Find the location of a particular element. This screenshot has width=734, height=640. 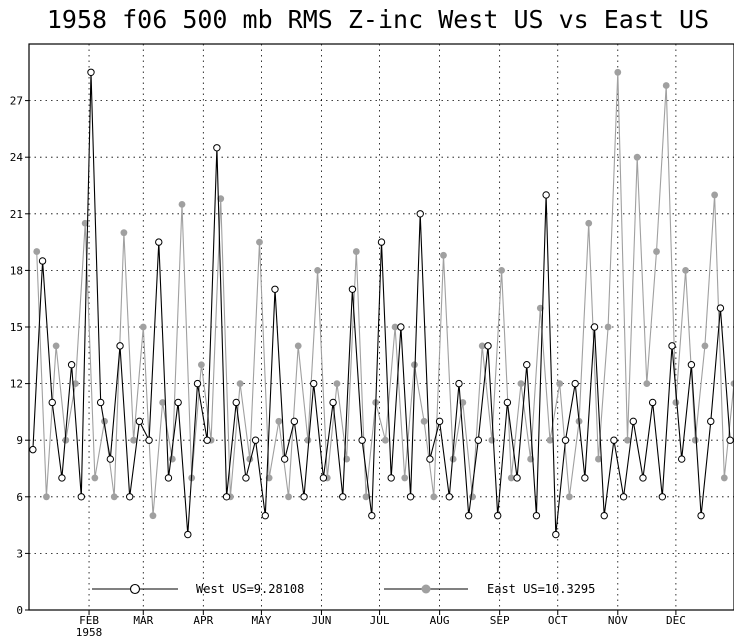

x-tick-label: MAY is located at coordinates (261, 620).